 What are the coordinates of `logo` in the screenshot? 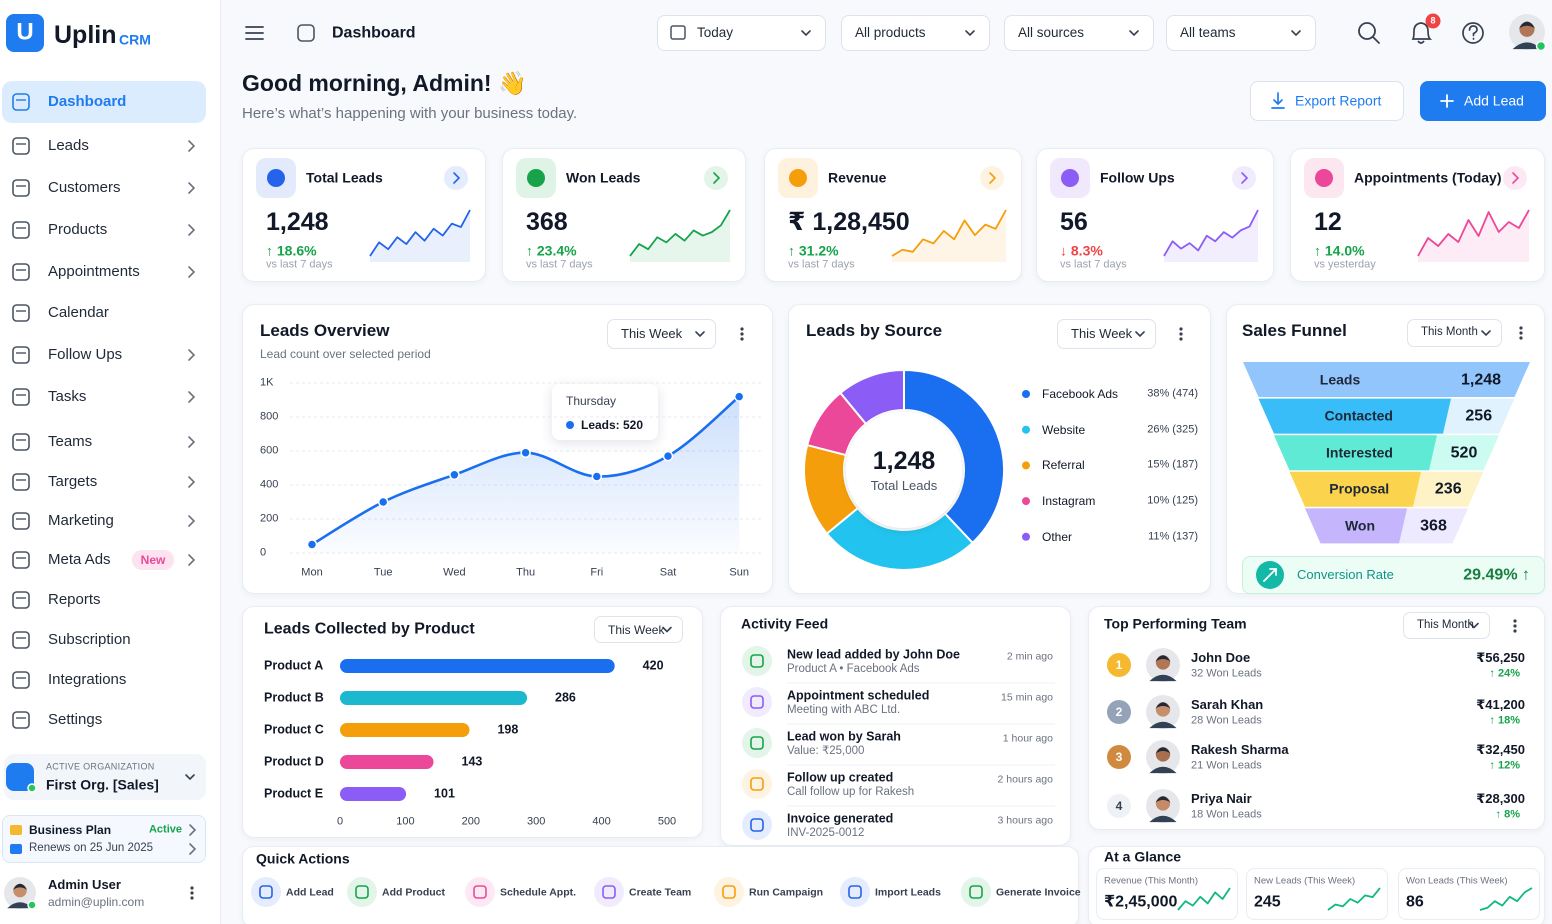 It's located at (25, 33).